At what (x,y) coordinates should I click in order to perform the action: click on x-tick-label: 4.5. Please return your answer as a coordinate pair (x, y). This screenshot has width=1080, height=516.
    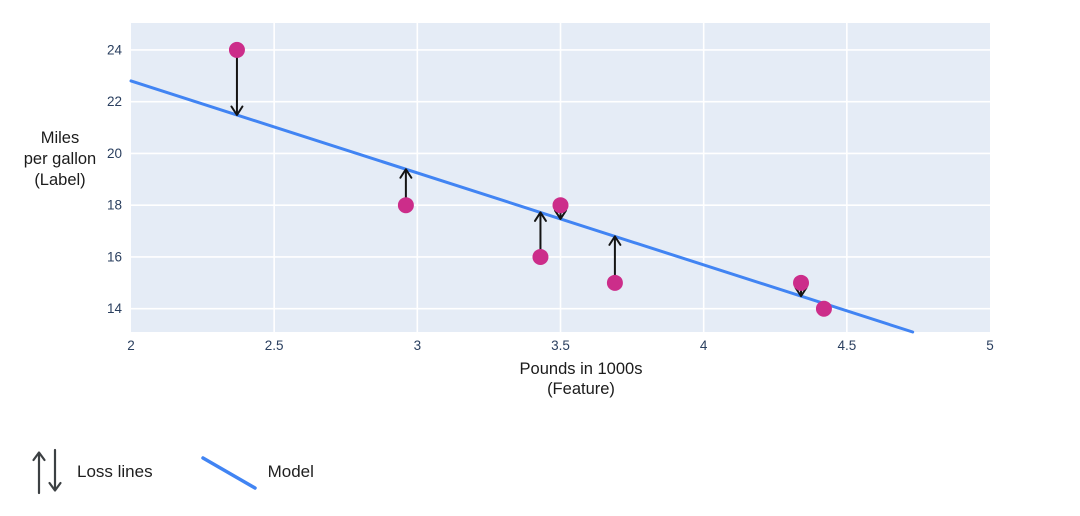
    Looking at the image, I should click on (846, 345).